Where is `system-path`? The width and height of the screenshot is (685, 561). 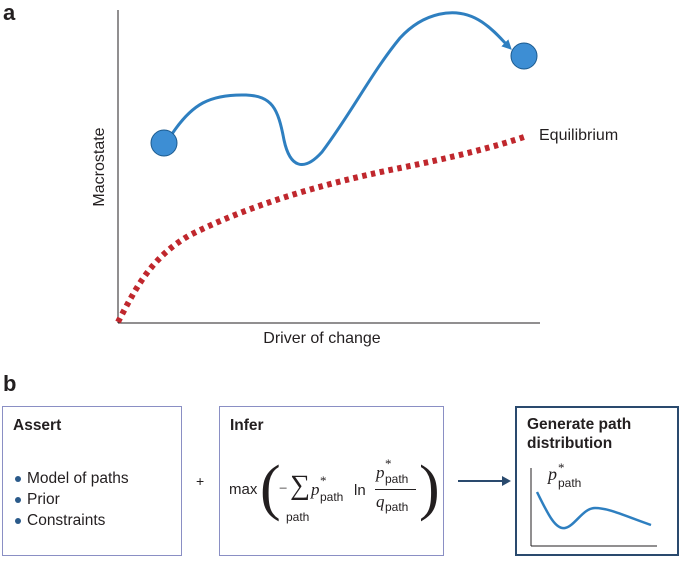
system-path is located at coordinates (341, 88).